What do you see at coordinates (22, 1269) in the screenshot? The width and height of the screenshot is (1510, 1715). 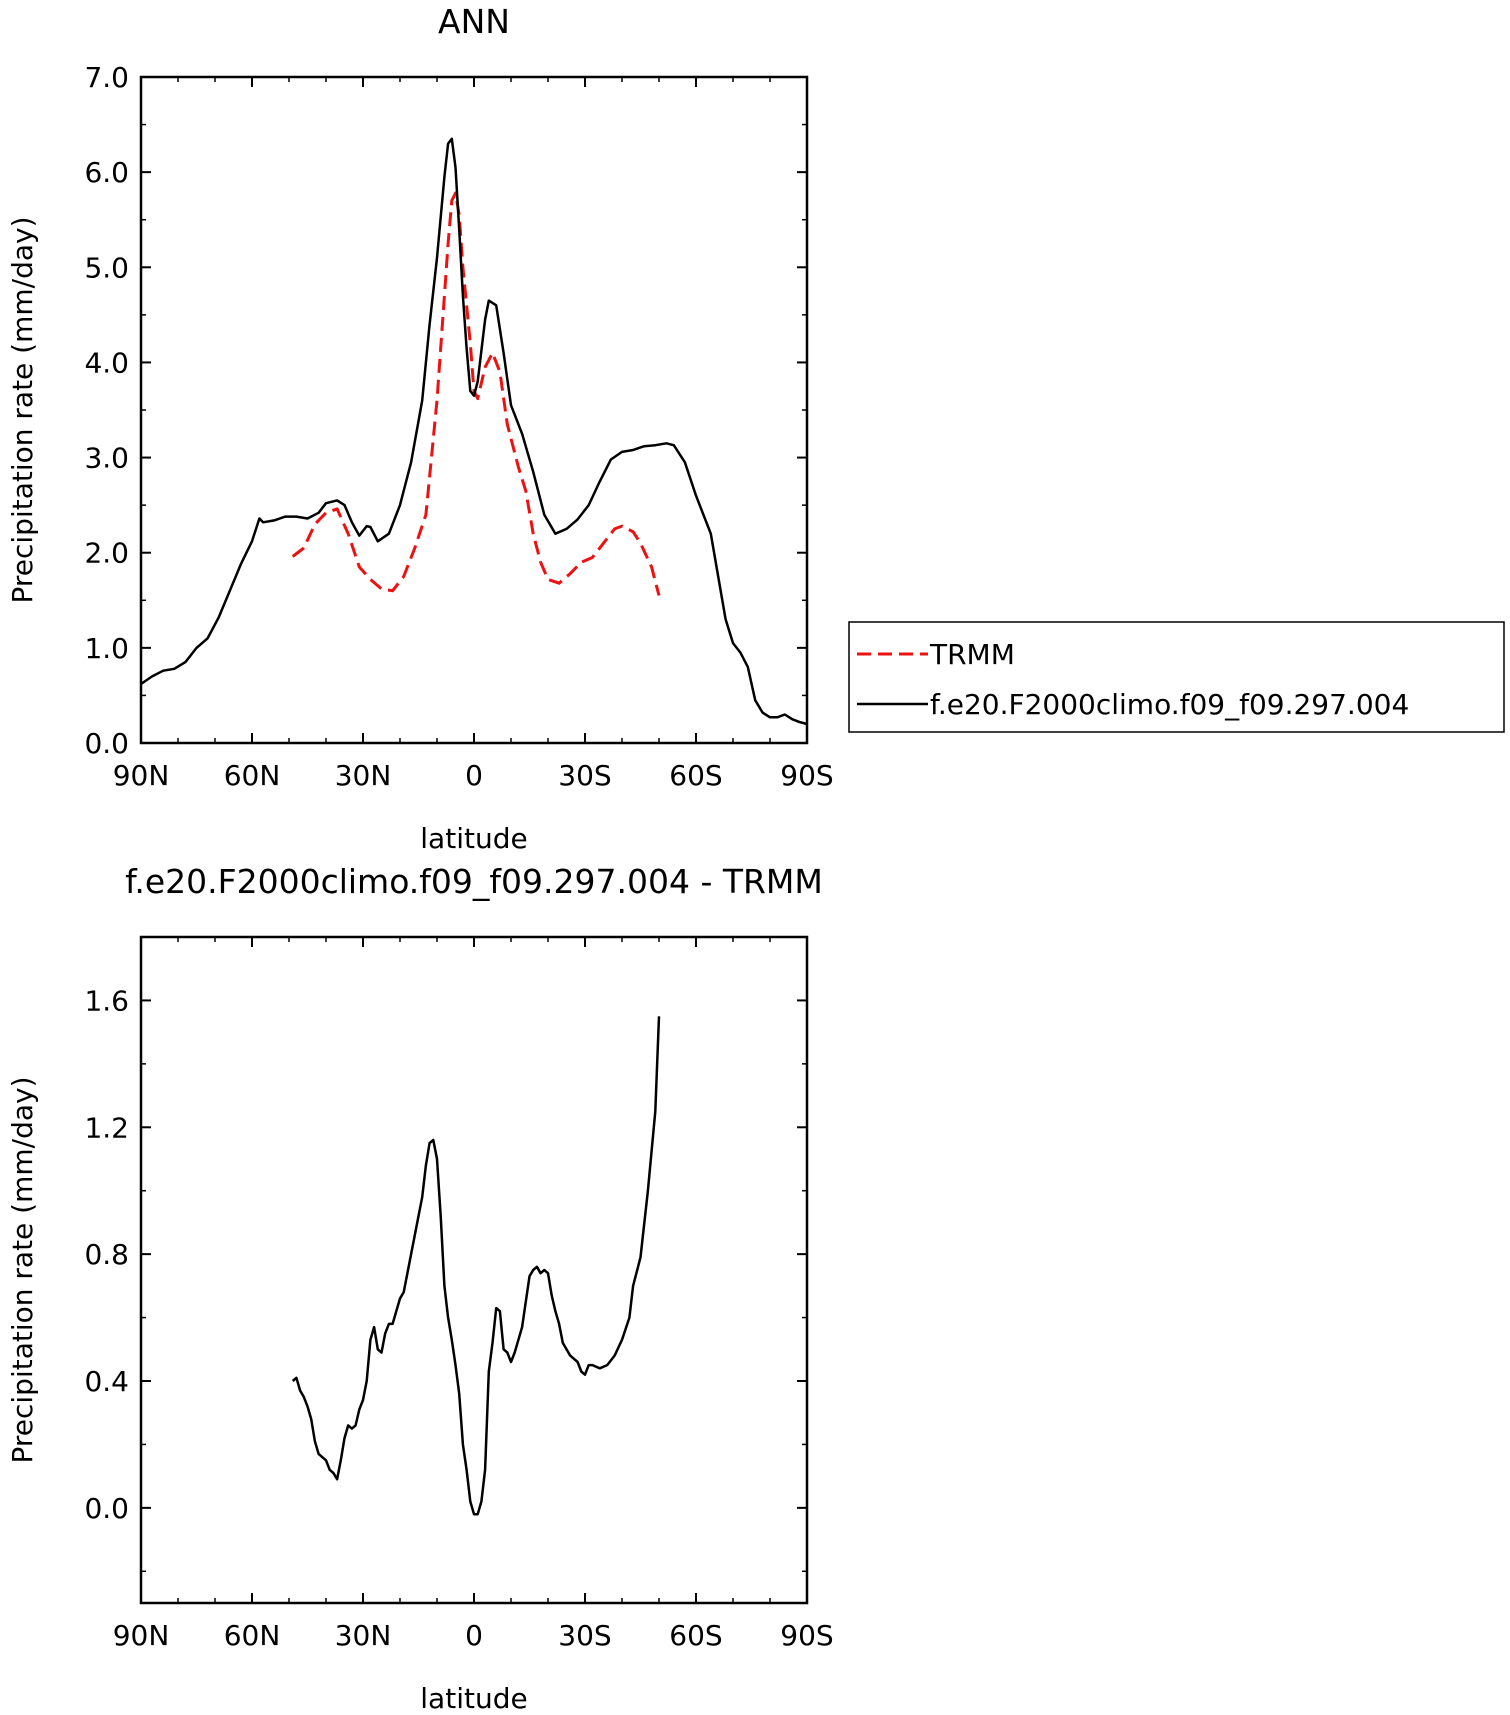 I see `bottom-y-axis-label: Precipitation rate (mm/day)` at bounding box center [22, 1269].